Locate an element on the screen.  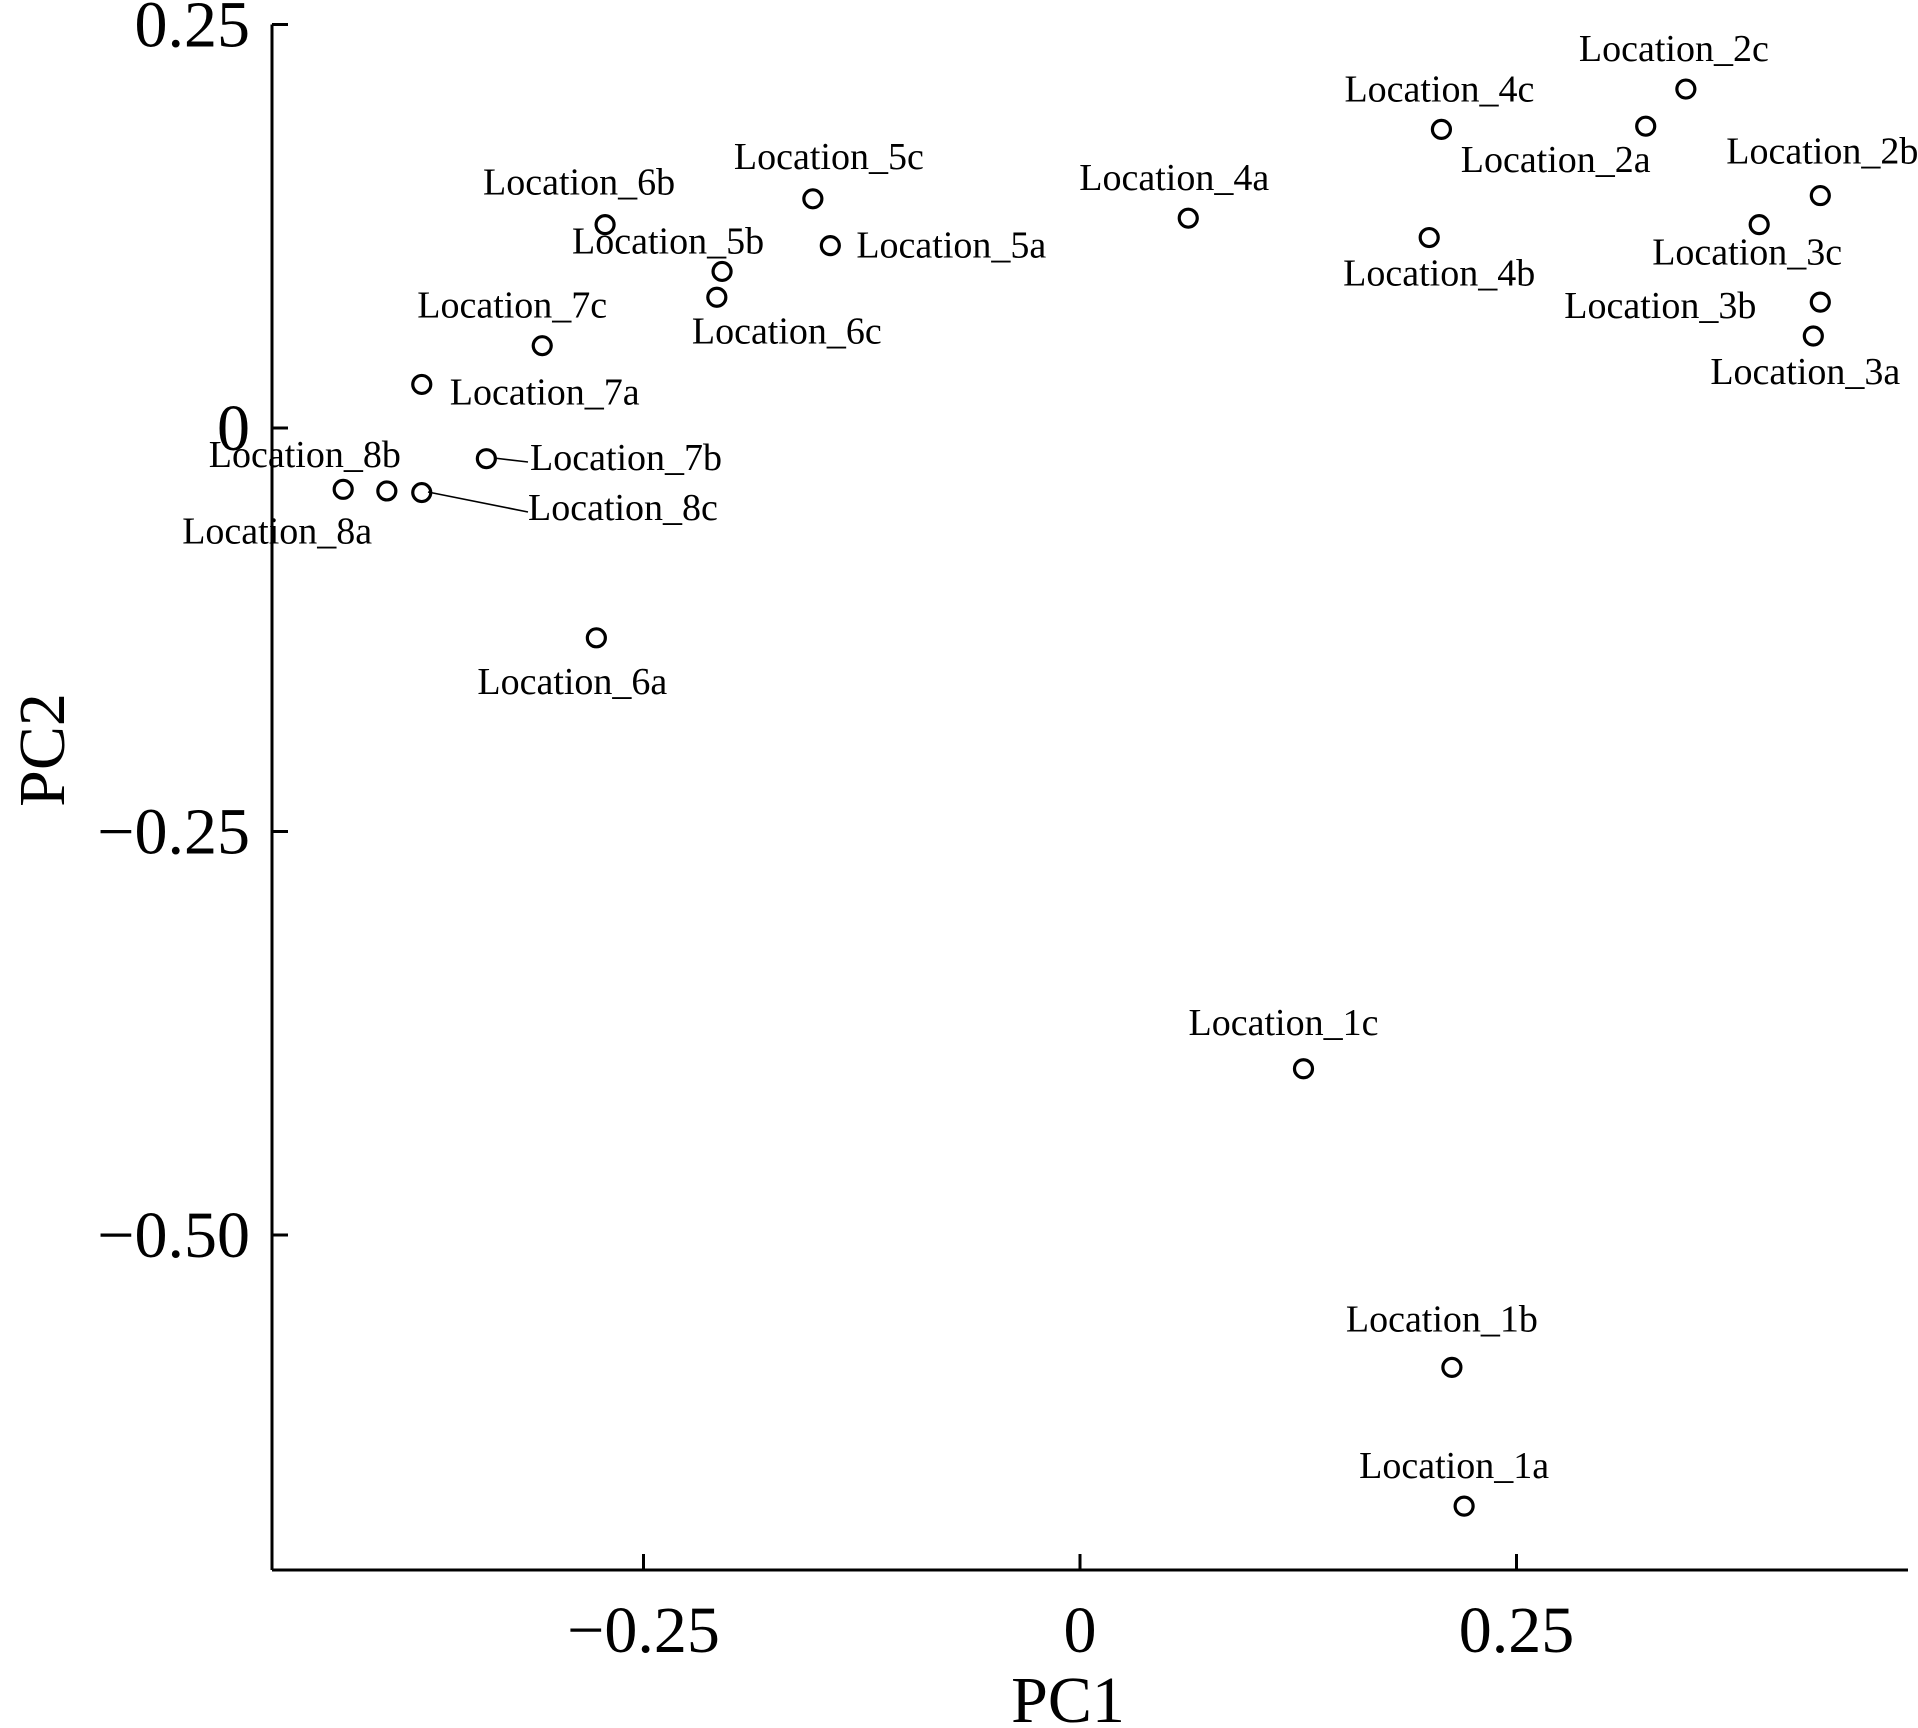
point-label: Location_3c is located at coordinates (1747, 253).